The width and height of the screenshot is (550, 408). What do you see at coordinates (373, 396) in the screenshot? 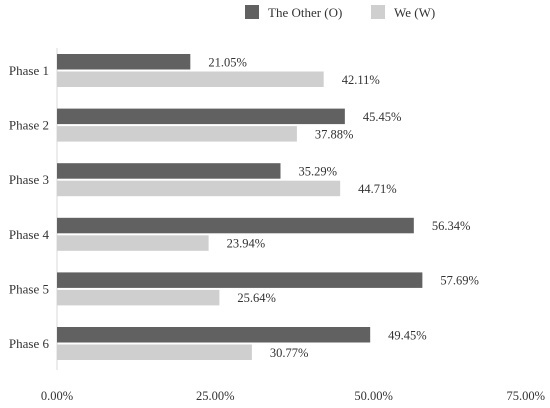
I see `x-tick-label-2: 50.00%` at bounding box center [373, 396].